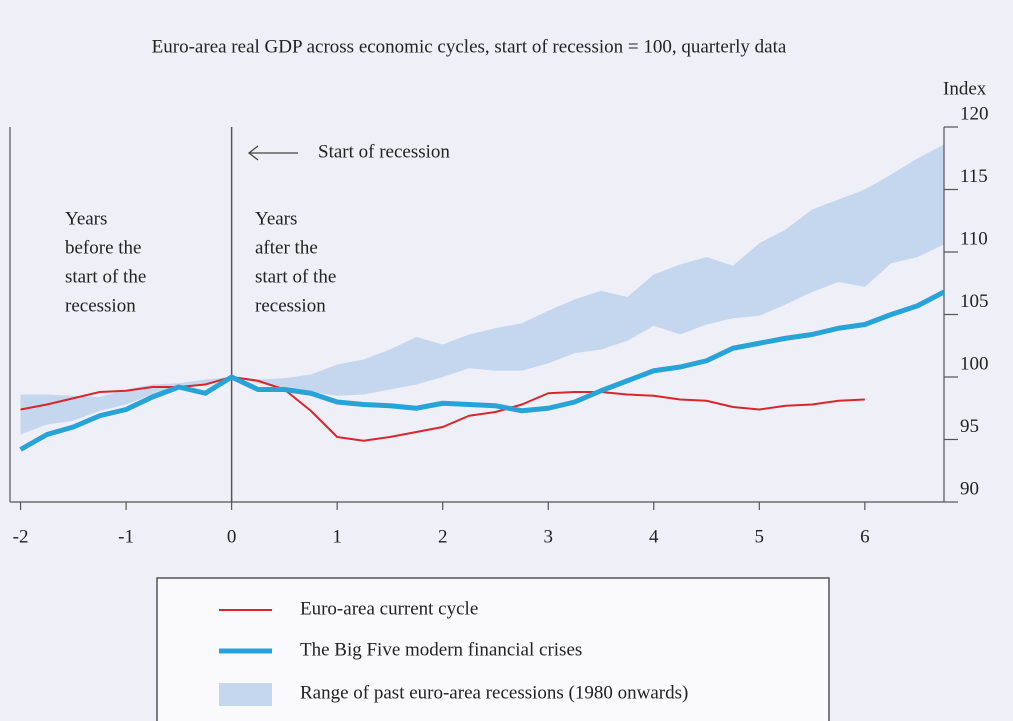  What do you see at coordinates (389, 608) in the screenshot?
I see `legend-label: Euro-area current cycle` at bounding box center [389, 608].